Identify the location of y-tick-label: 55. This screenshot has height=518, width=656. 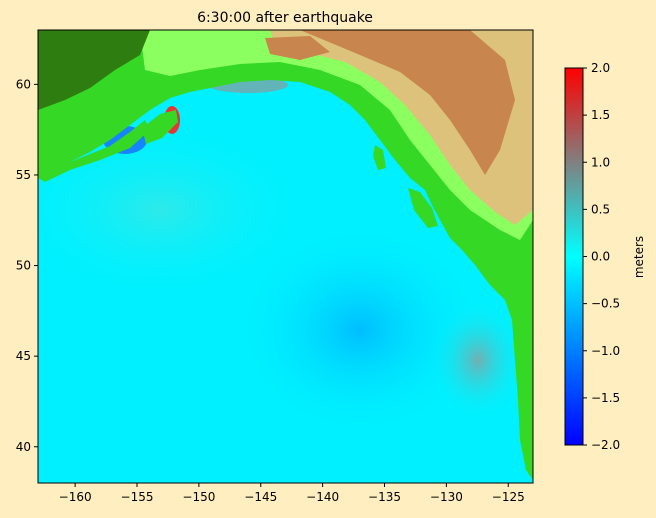
(23, 175).